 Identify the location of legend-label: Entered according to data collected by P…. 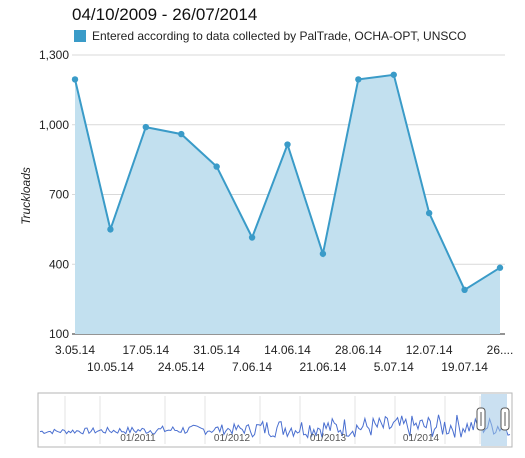
(279, 36).